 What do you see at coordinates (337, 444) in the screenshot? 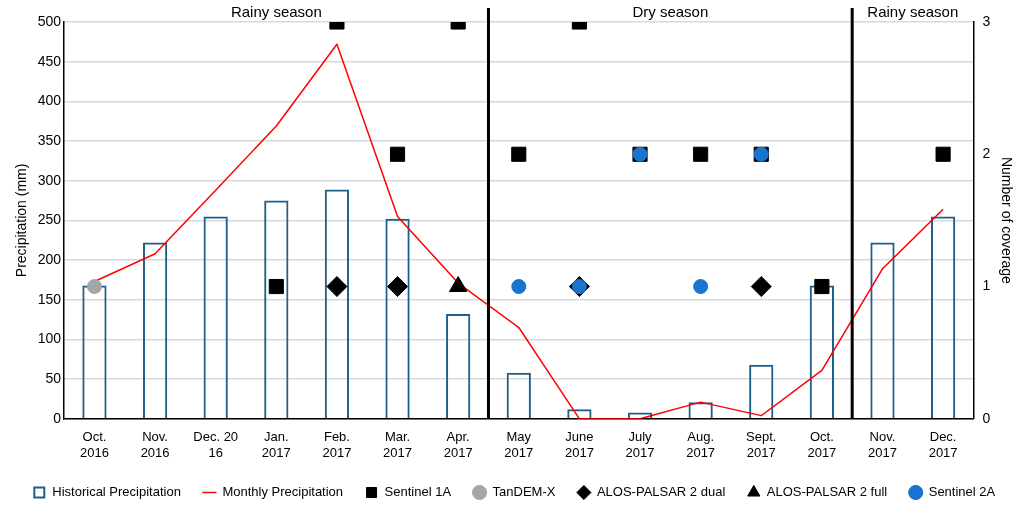
I see `x-tick-label: Feb. 2017` at bounding box center [337, 444].